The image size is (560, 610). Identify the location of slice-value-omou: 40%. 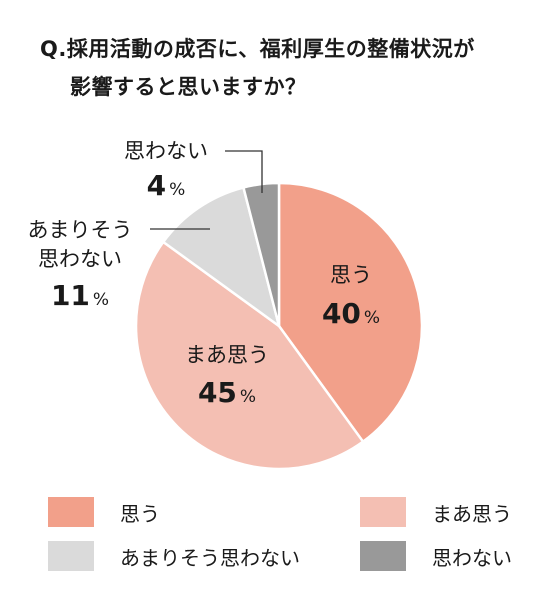
(351, 313).